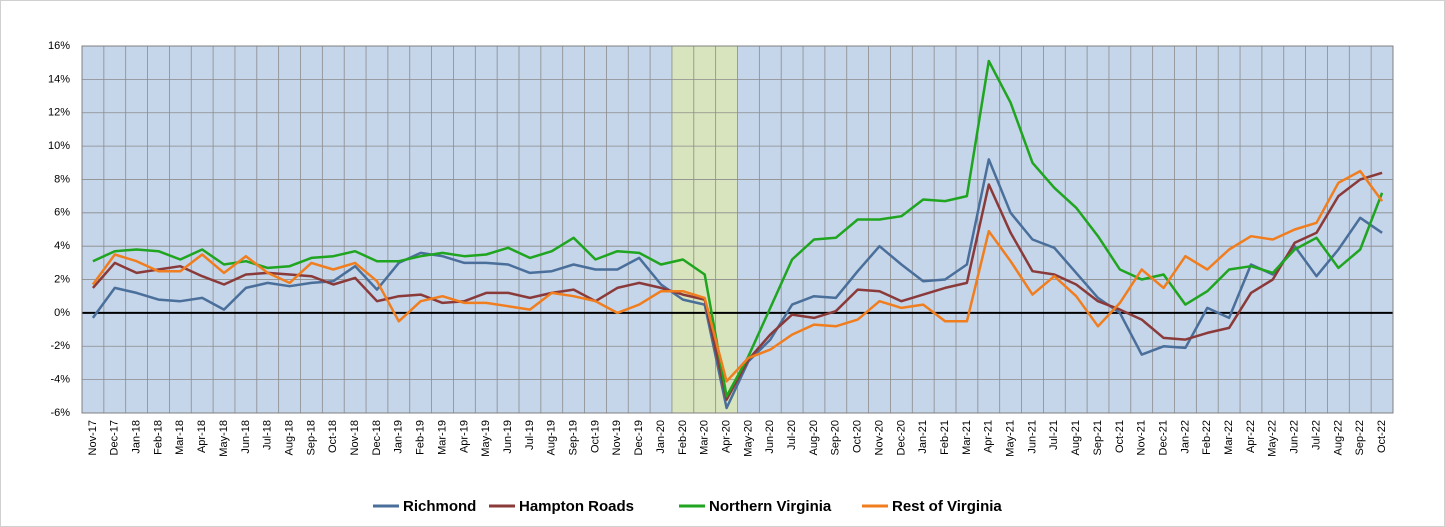 Image resolution: width=1445 pixels, height=527 pixels. I want to click on x-tick-label: Jan-22, so click(1185, 437).